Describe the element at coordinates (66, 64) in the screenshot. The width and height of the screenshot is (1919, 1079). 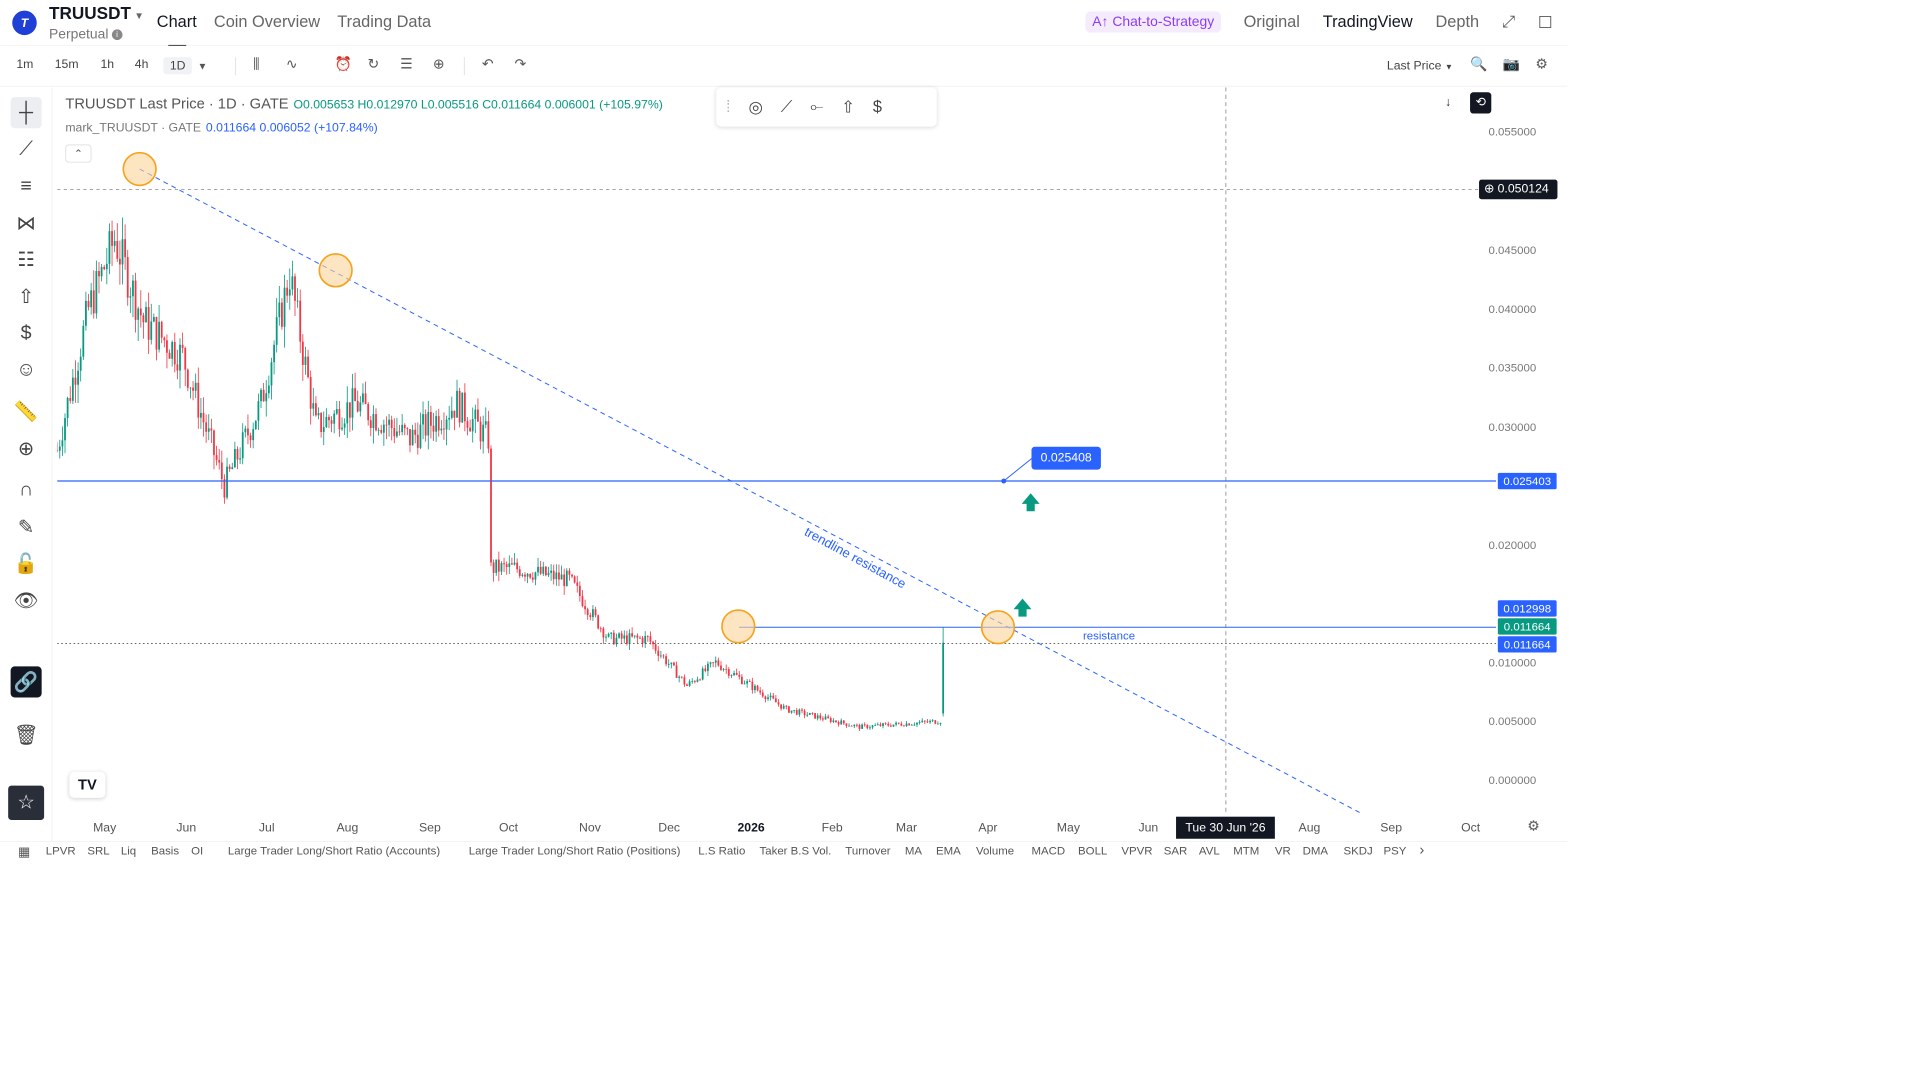
I see `timeframe-15m: 15m` at that location.